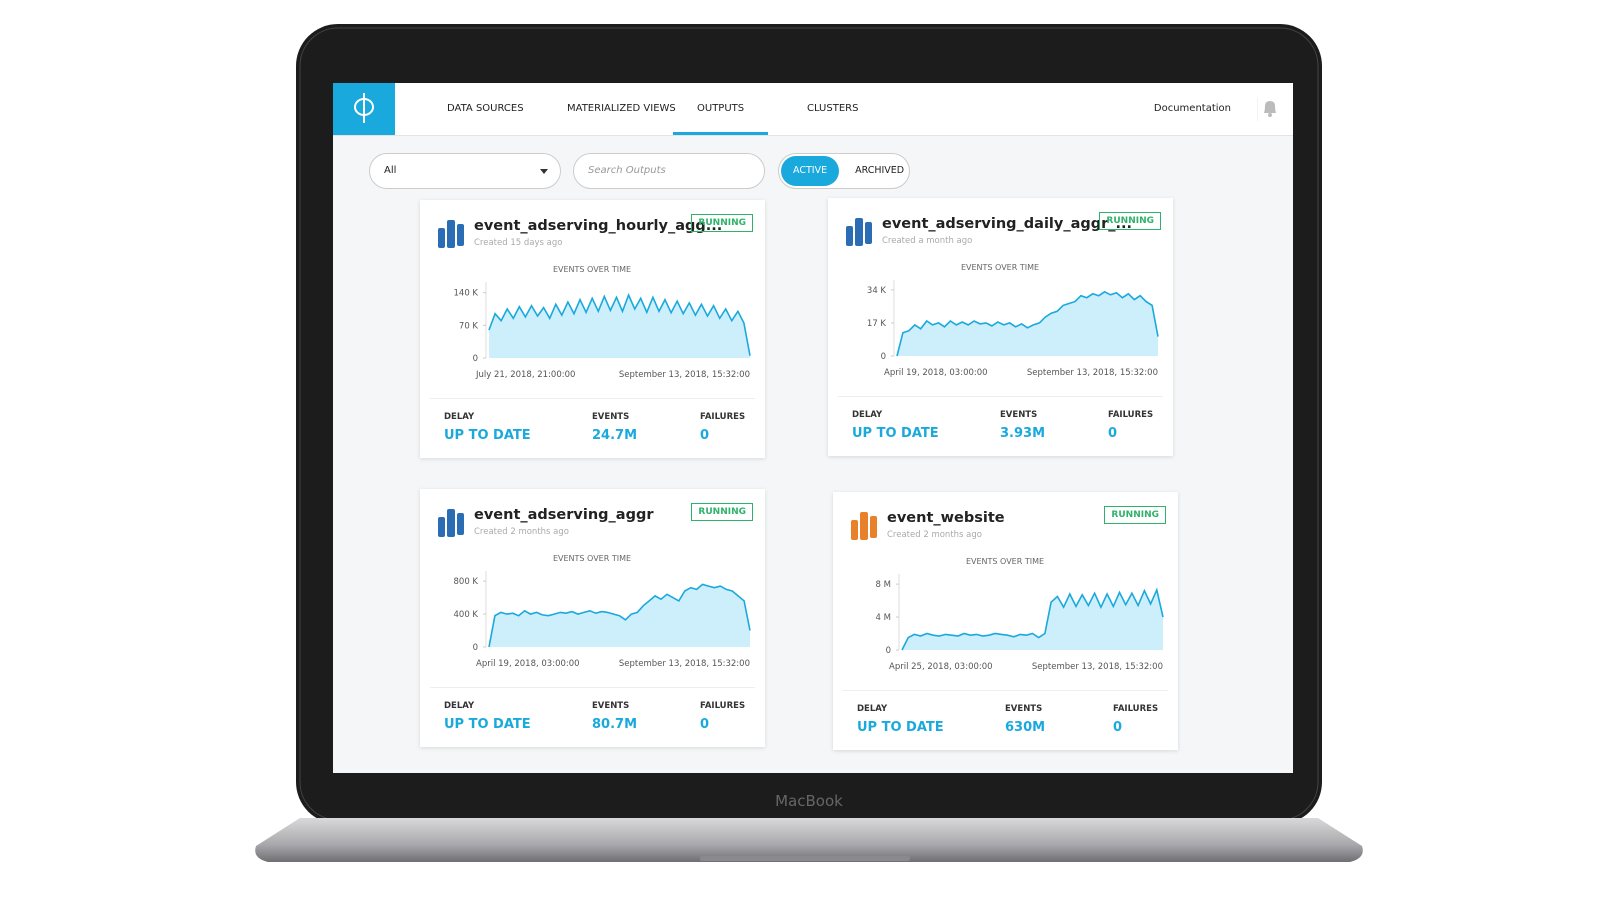 This screenshot has width=1600, height=900. Describe the element at coordinates (615, 435) in the screenshot. I see `stat-value: 24.7M` at that location.